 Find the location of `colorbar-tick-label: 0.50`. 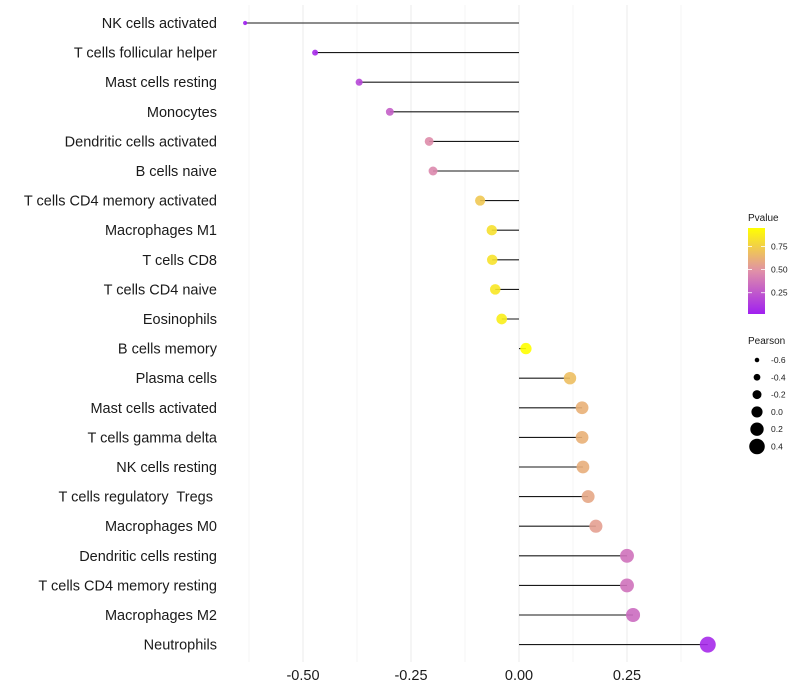

colorbar-tick-label: 0.50 is located at coordinates (779, 270).